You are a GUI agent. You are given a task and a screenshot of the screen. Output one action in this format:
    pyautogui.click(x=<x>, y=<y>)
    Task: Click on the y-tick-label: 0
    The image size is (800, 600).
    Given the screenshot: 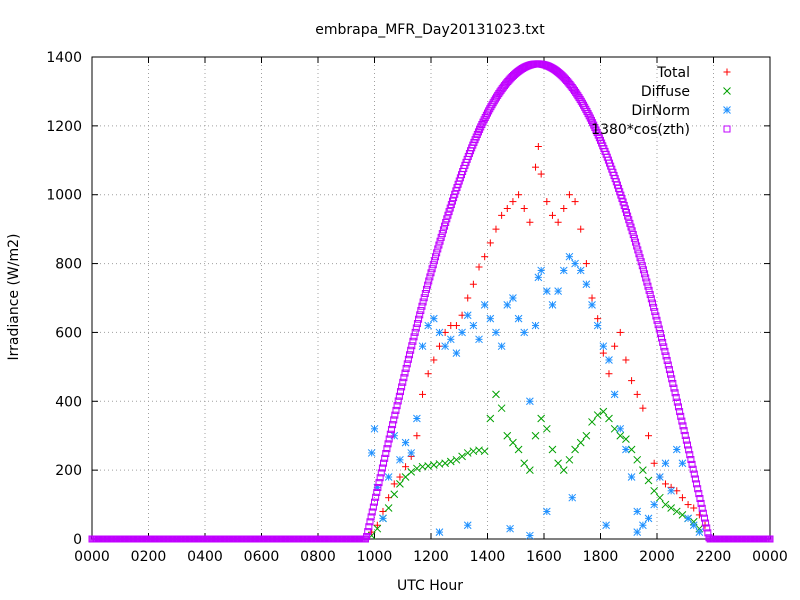 What is the action you would take?
    pyautogui.click(x=77, y=540)
    